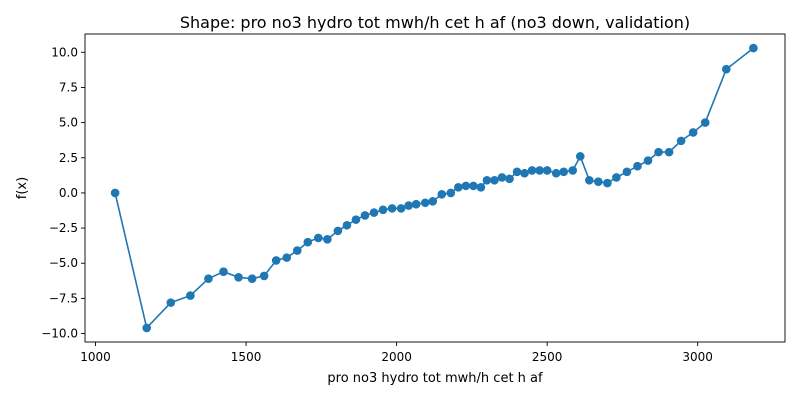 The width and height of the screenshot is (800, 400). Describe the element at coordinates (68, 87) in the screenshot. I see `y-tick-label: 7.5` at that location.